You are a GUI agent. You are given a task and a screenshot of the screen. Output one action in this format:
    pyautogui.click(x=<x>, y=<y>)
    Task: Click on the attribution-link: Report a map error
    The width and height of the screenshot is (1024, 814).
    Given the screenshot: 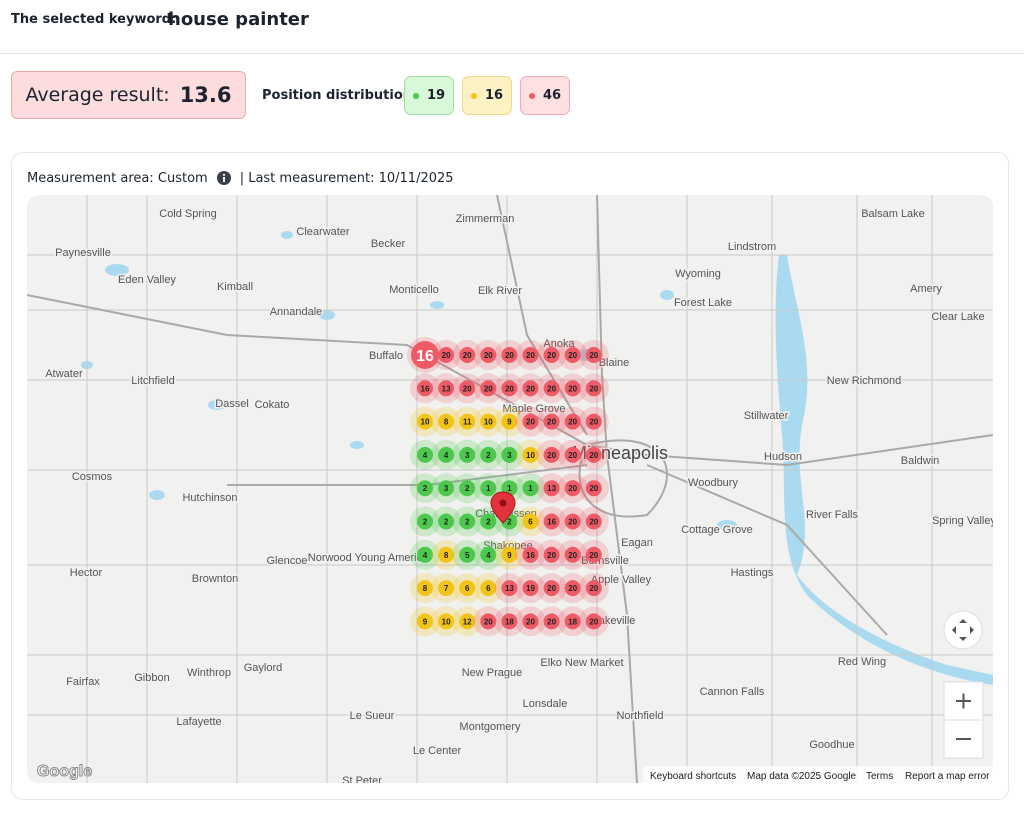 What is the action you would take?
    pyautogui.click(x=947, y=776)
    